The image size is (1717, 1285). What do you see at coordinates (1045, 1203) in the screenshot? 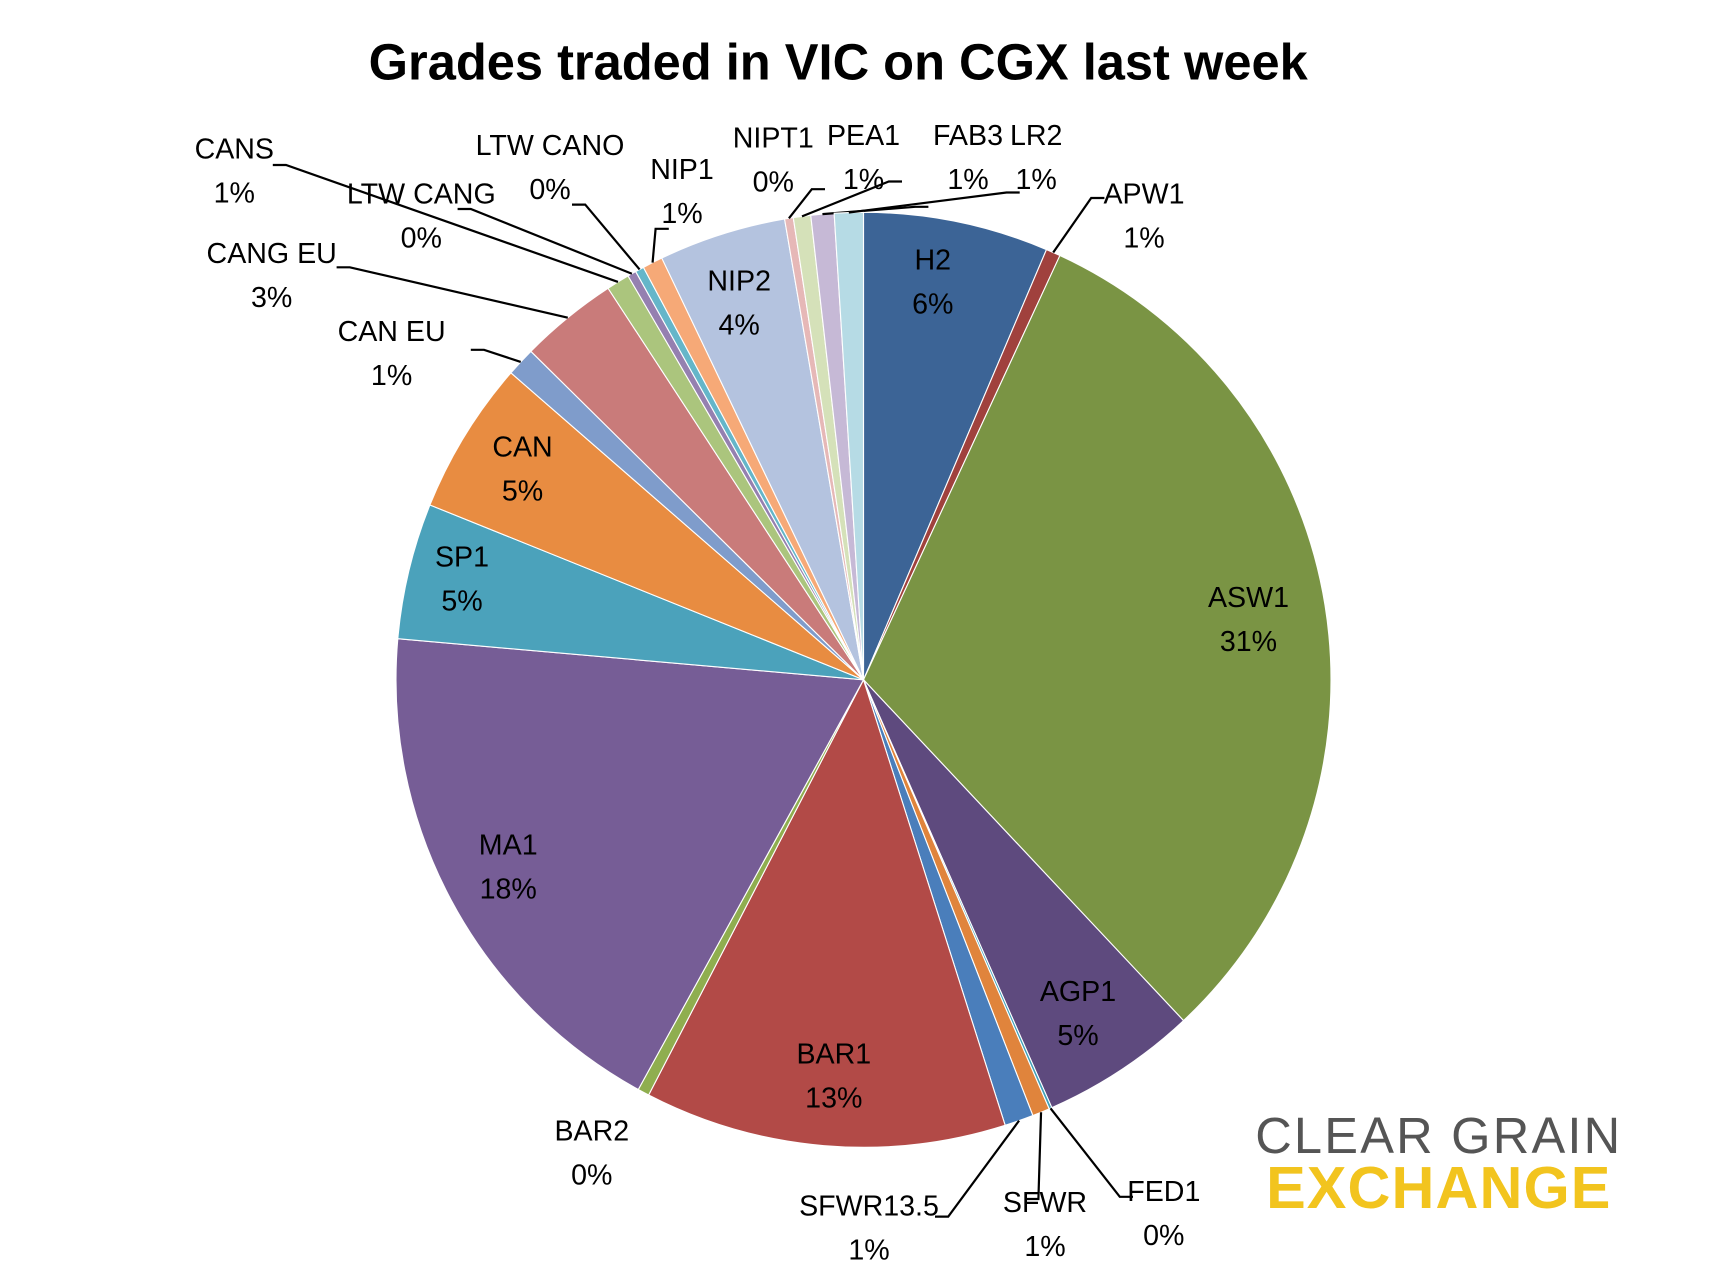
I see `slice-label: SFWR` at bounding box center [1045, 1203].